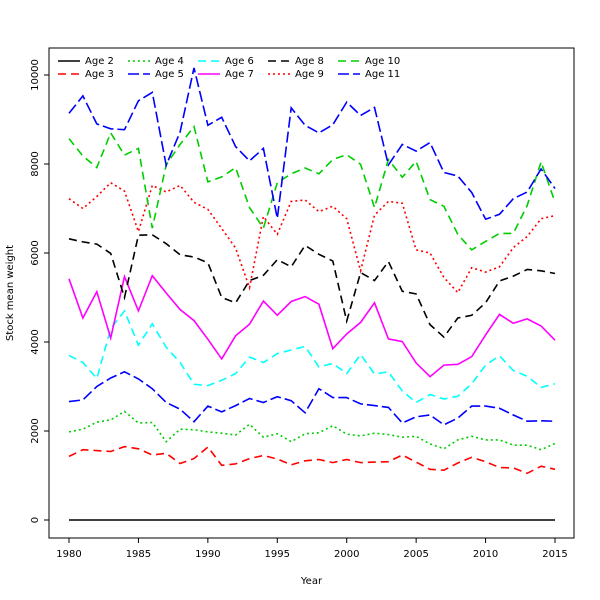 This screenshot has width=600, height=600. Describe the element at coordinates (35, 75) in the screenshot. I see `y-tick-label: 10000` at that location.